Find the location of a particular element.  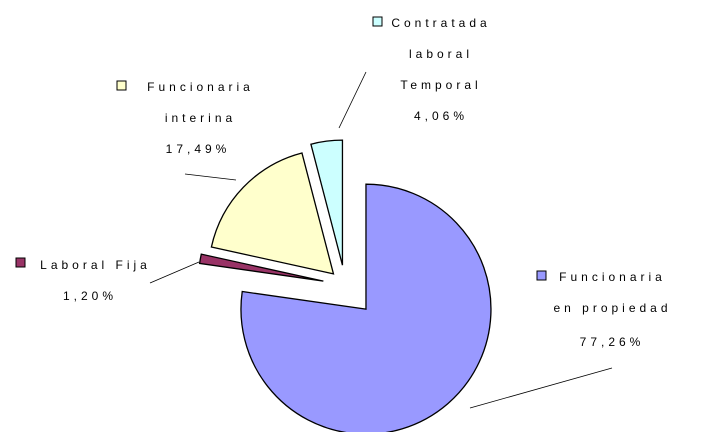

value-label: 4,06% is located at coordinates (441, 116).